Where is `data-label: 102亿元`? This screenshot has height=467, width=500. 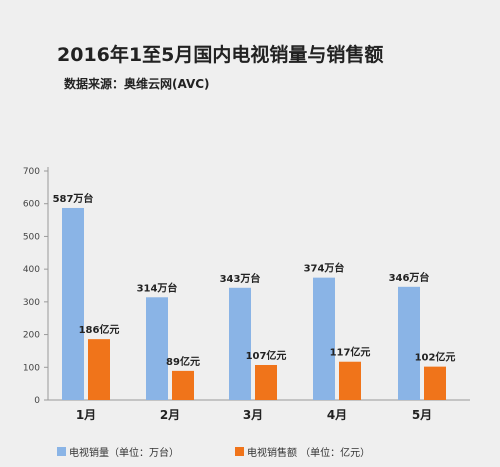 data-label: 102亿元 is located at coordinates (435, 357).